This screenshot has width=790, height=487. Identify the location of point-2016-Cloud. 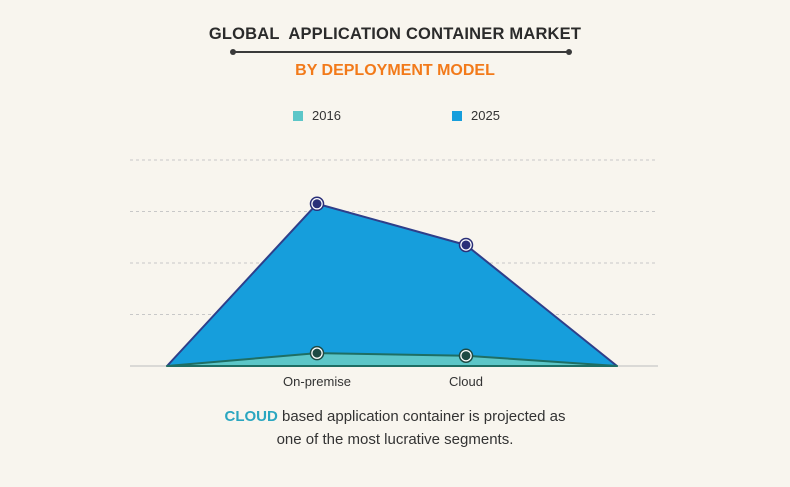
(466, 356).